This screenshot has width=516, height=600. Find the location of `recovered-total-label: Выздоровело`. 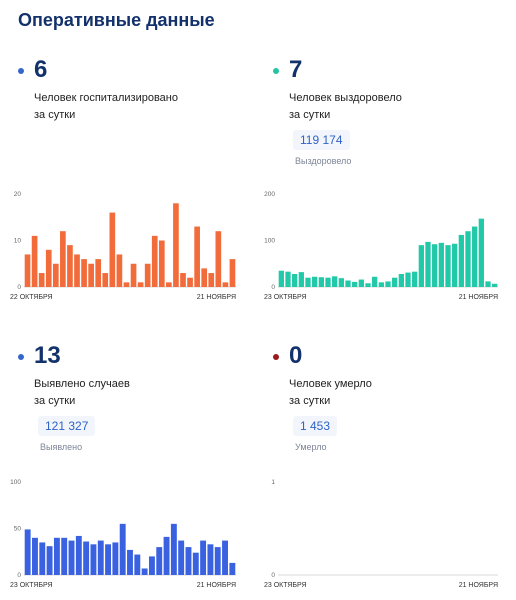

recovered-total-label: Выздоровело is located at coordinates (323, 161).